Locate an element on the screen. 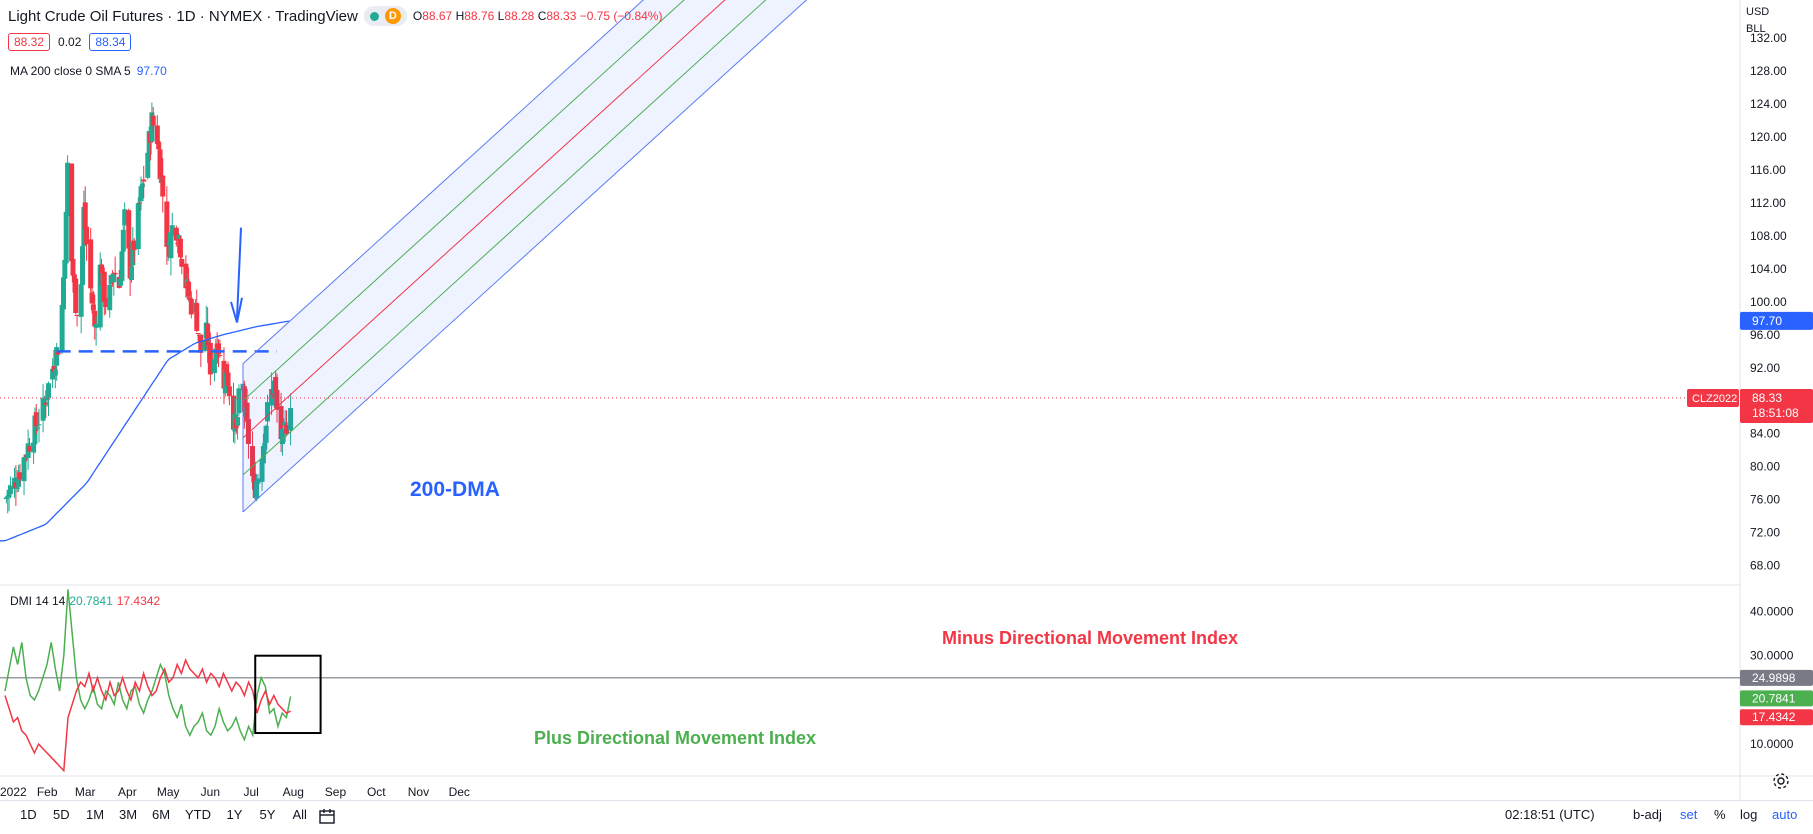 Image resolution: width=1813 pixels, height=834 pixels. sell-button: 88.32 is located at coordinates (29, 42).